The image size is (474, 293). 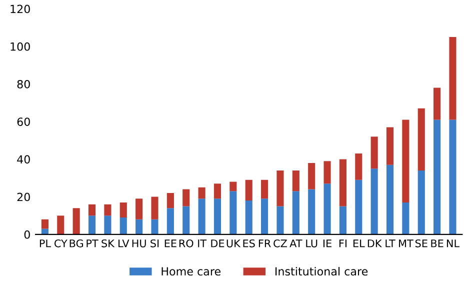 I want to click on y-tick-label: 20, so click(x=23, y=197).